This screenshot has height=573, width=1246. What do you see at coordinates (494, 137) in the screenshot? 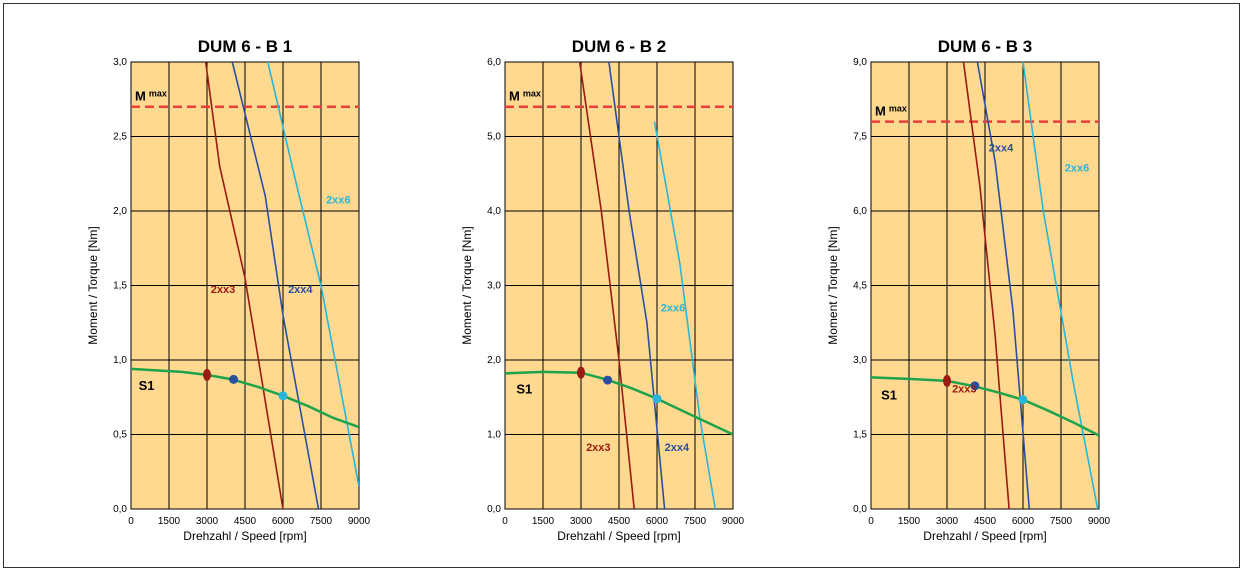
I see `y-tick-label: 5,0` at bounding box center [494, 137].